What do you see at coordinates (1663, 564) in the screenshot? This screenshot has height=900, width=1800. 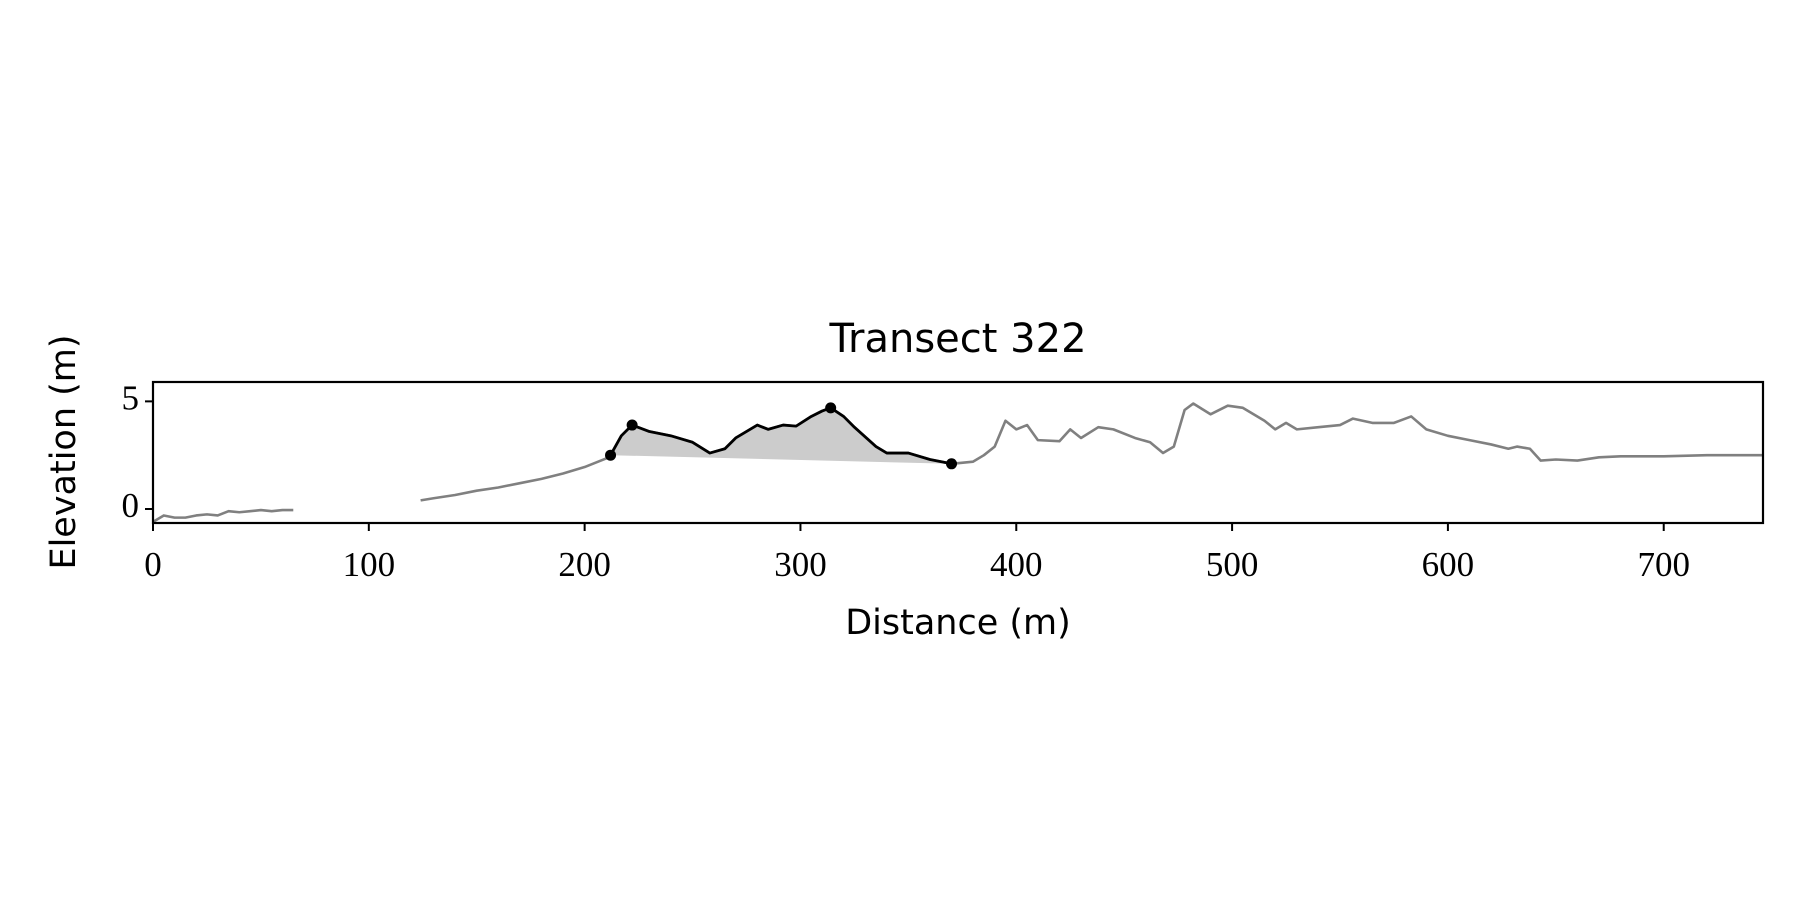 I see `x-tick-label: 700` at bounding box center [1663, 564].